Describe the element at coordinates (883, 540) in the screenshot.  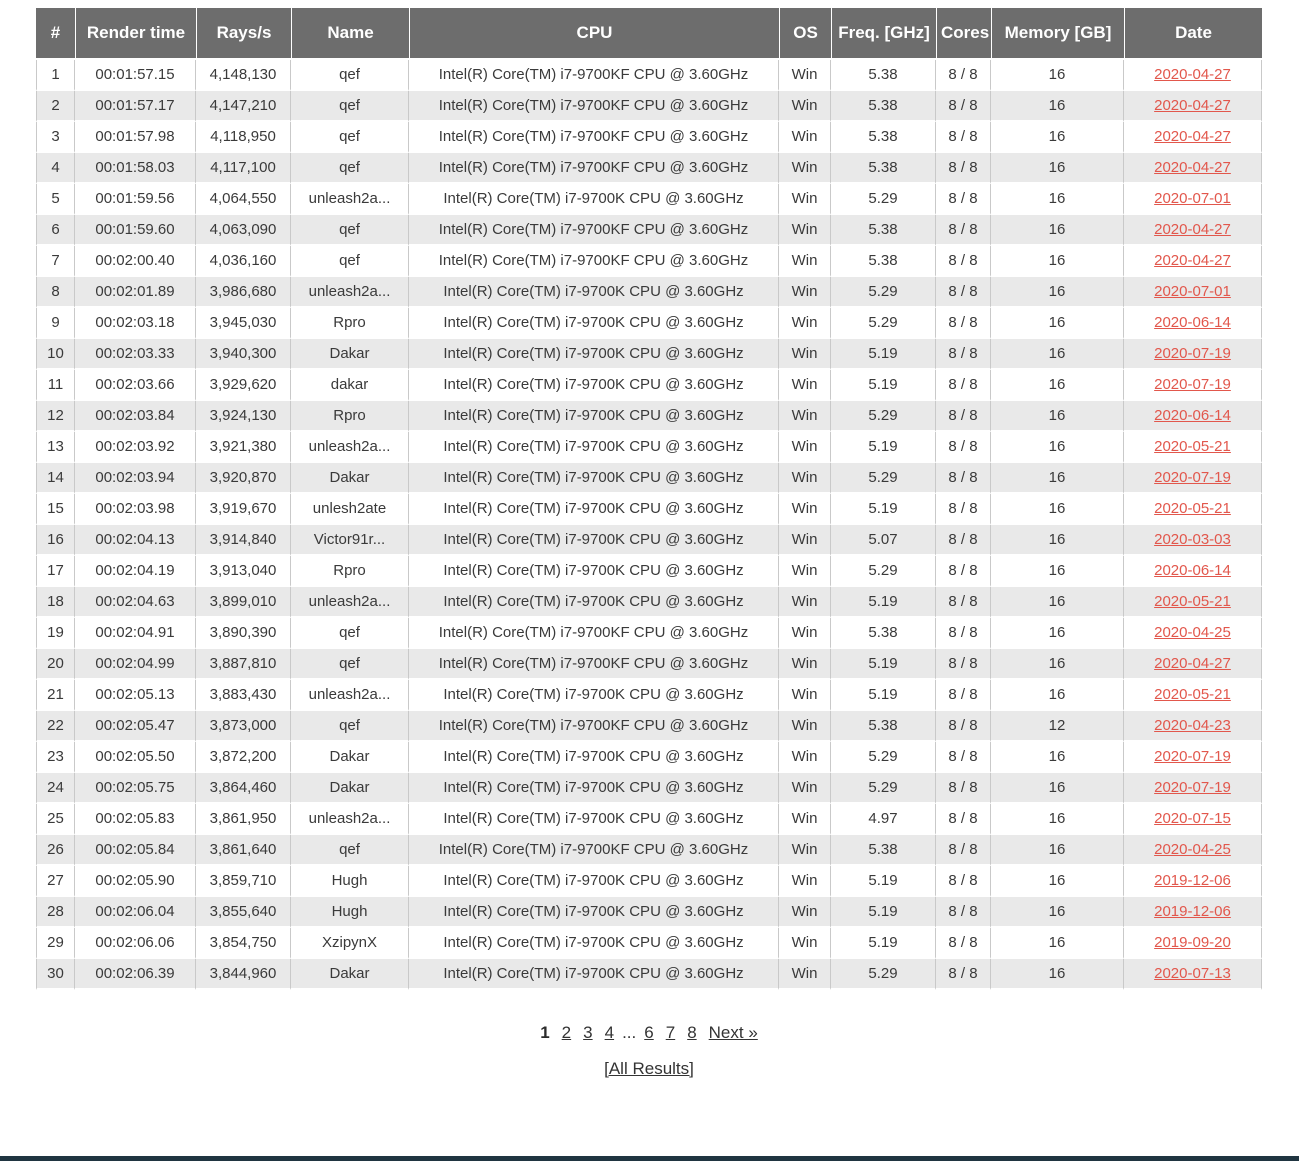
I see `cell-freq-ghz: 5.07` at that location.